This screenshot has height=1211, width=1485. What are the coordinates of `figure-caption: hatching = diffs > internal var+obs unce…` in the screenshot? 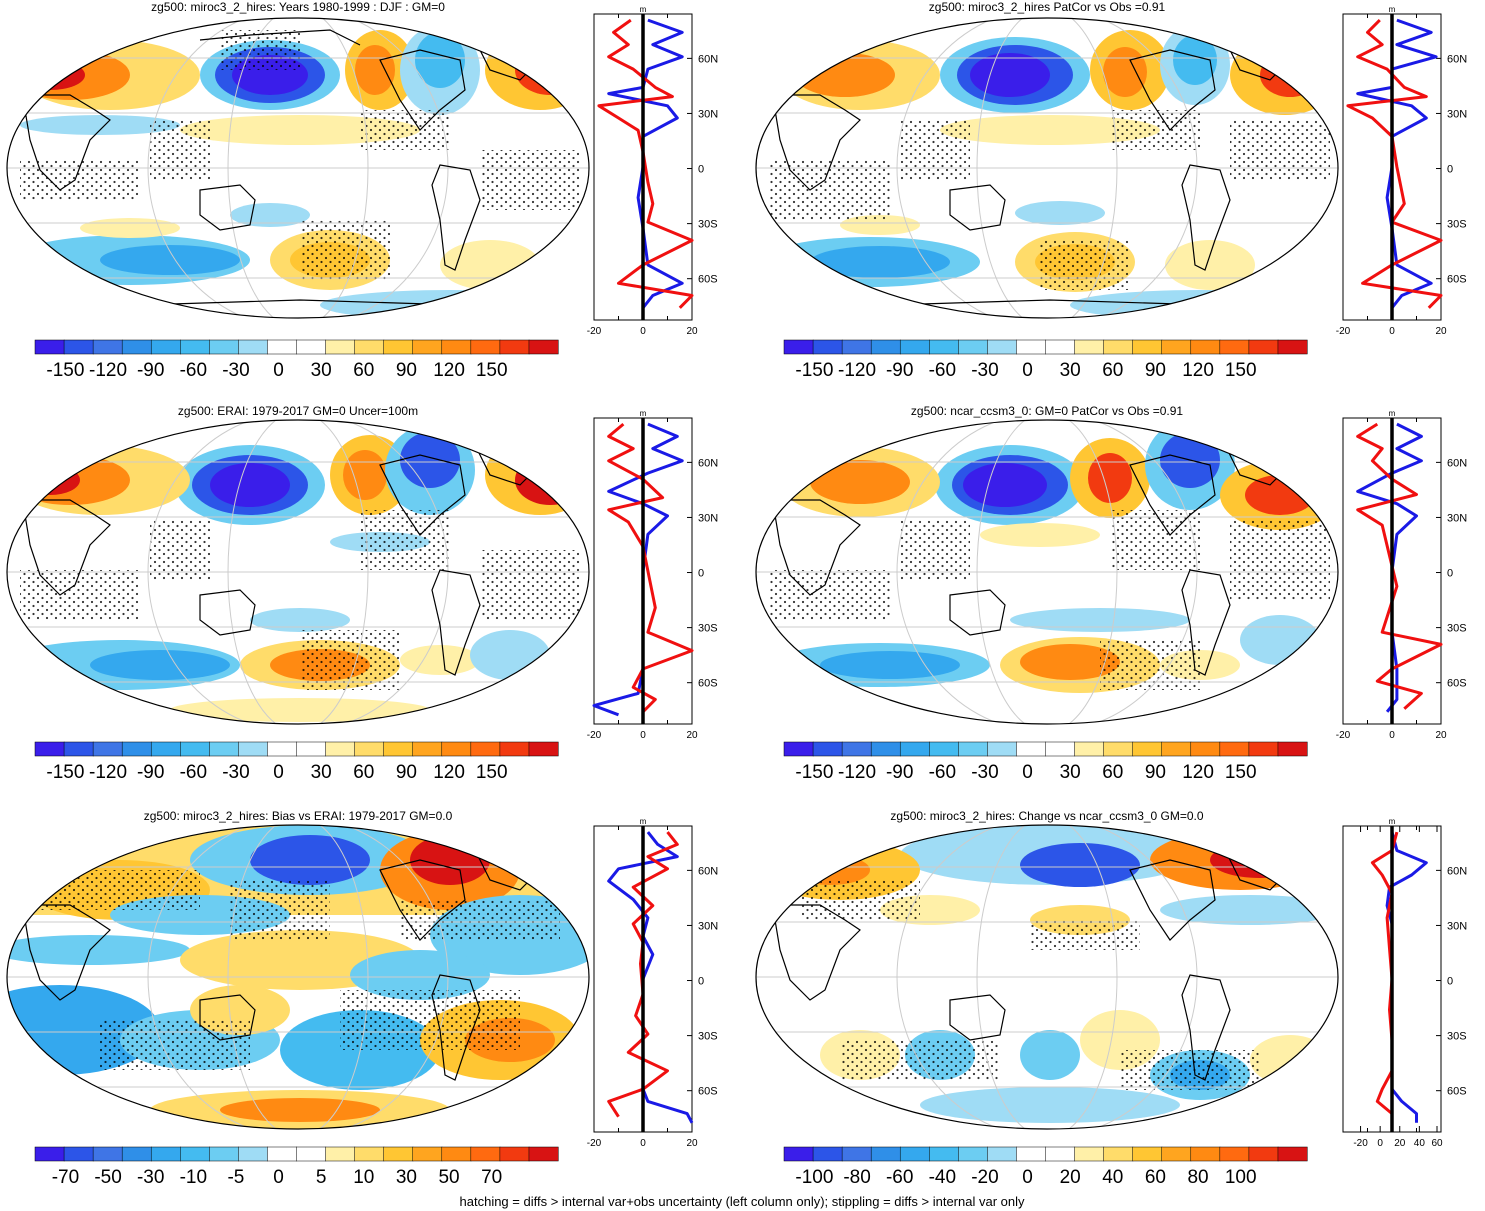 It's located at (742, 1201).